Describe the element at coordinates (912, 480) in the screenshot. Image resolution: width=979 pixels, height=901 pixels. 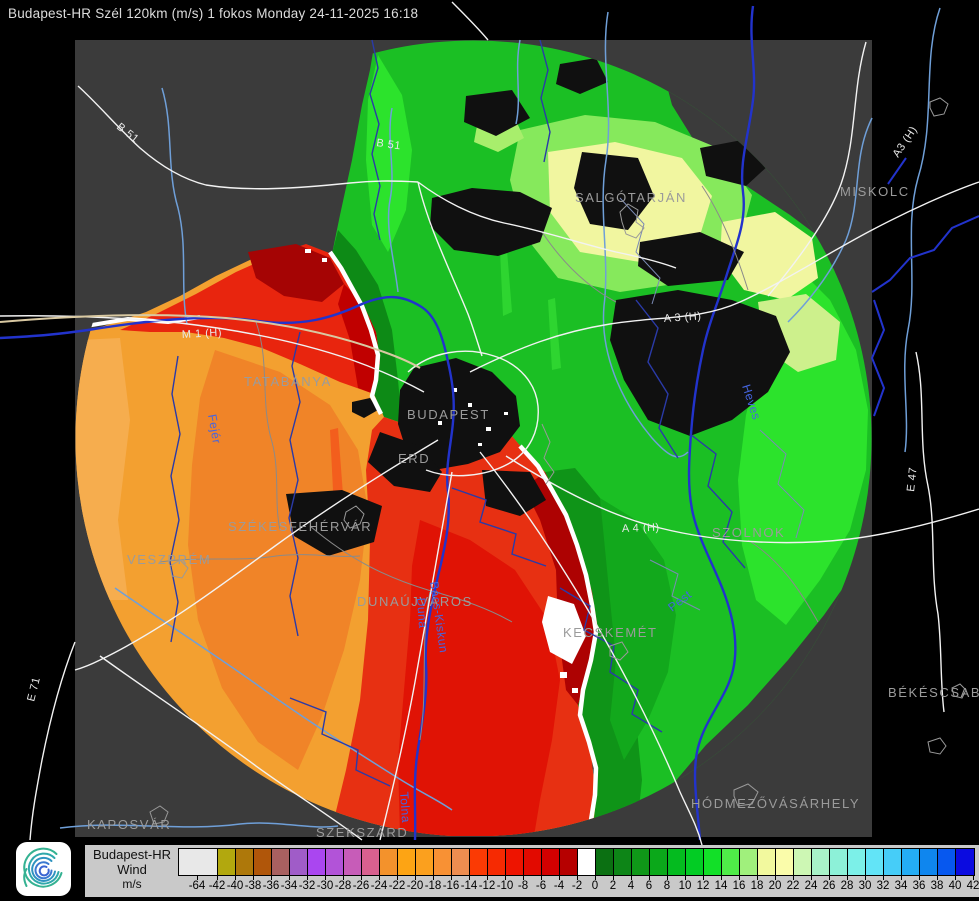
I see `road-label: E 47` at that location.